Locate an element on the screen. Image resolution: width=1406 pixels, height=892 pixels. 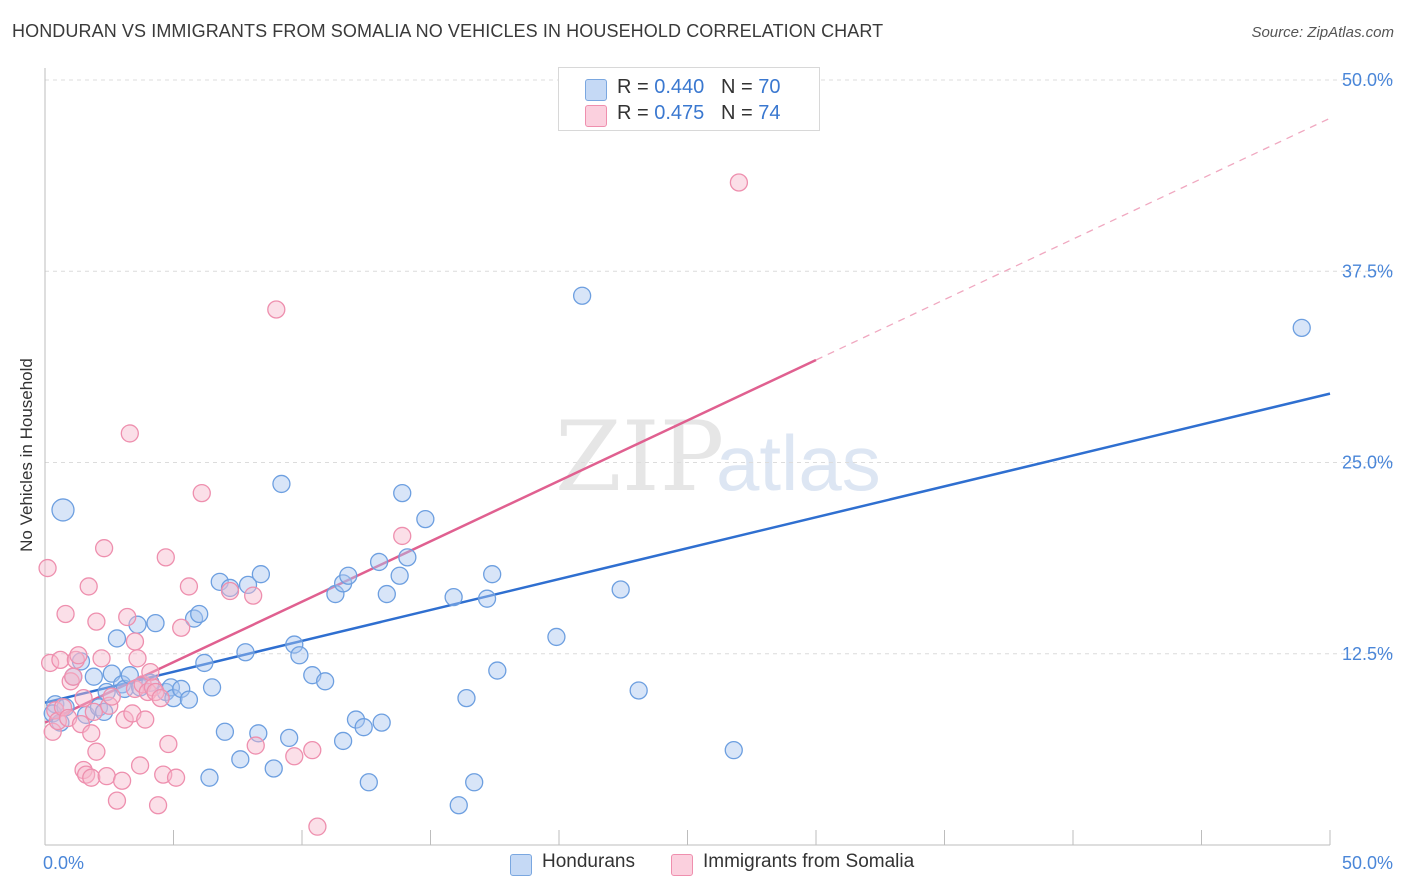
legend-swatch-hondurans-bottom is located at coordinates (521, 865).